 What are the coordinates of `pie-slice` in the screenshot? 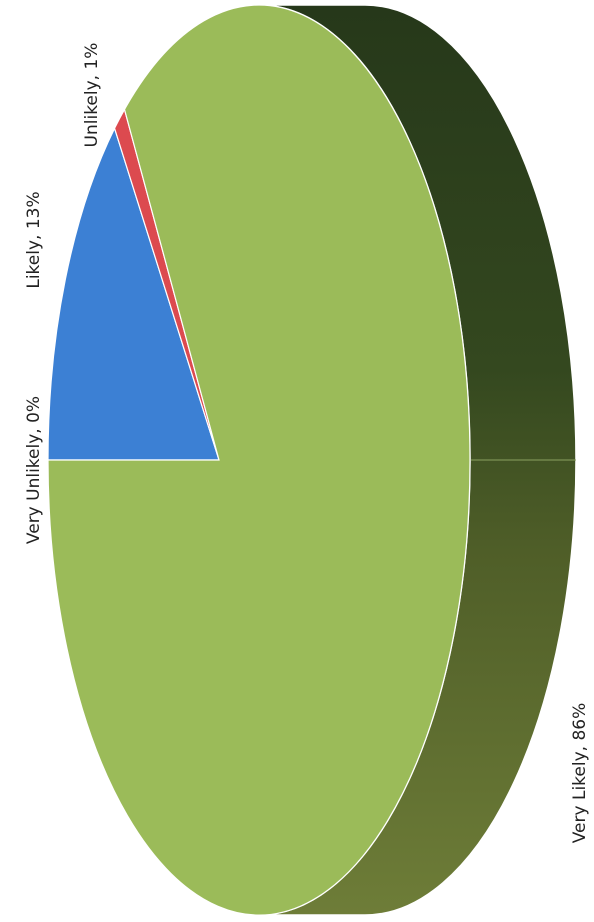 It's located at (133, 293).